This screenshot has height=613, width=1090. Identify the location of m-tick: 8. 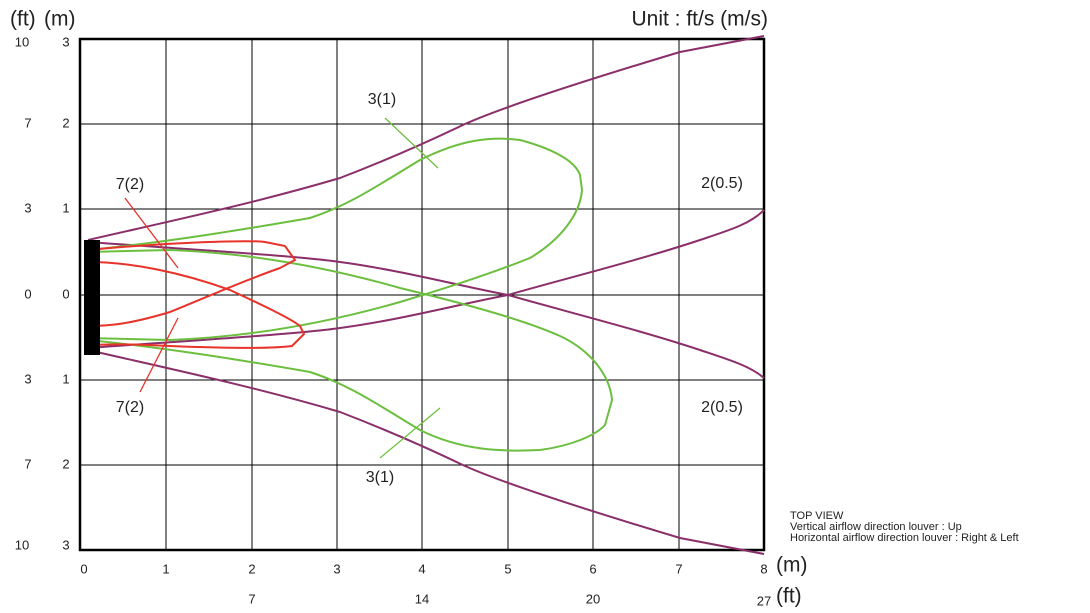
(763, 568).